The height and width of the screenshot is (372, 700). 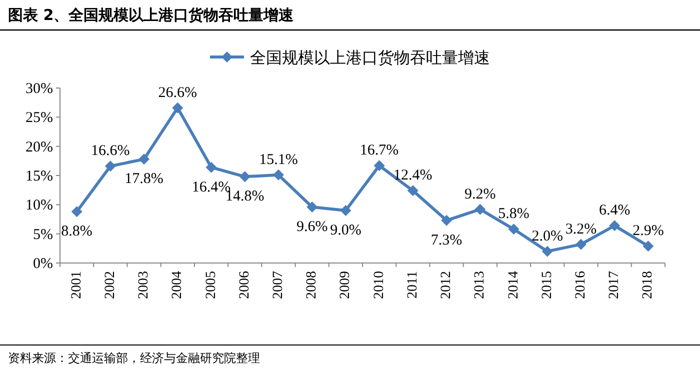 What do you see at coordinates (480, 285) in the screenshot?
I see `x-tick-label: 2013` at bounding box center [480, 285].